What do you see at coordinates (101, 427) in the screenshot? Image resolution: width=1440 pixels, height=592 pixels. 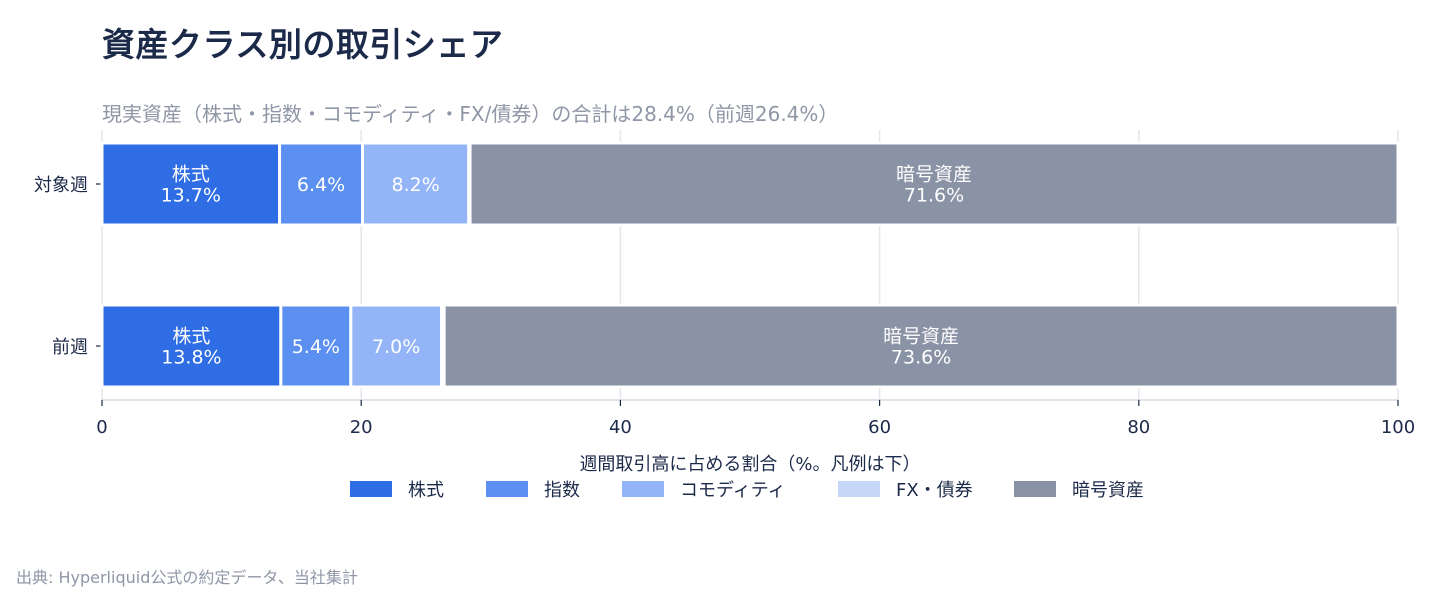 I see `x-tick-label: 0` at bounding box center [101, 427].